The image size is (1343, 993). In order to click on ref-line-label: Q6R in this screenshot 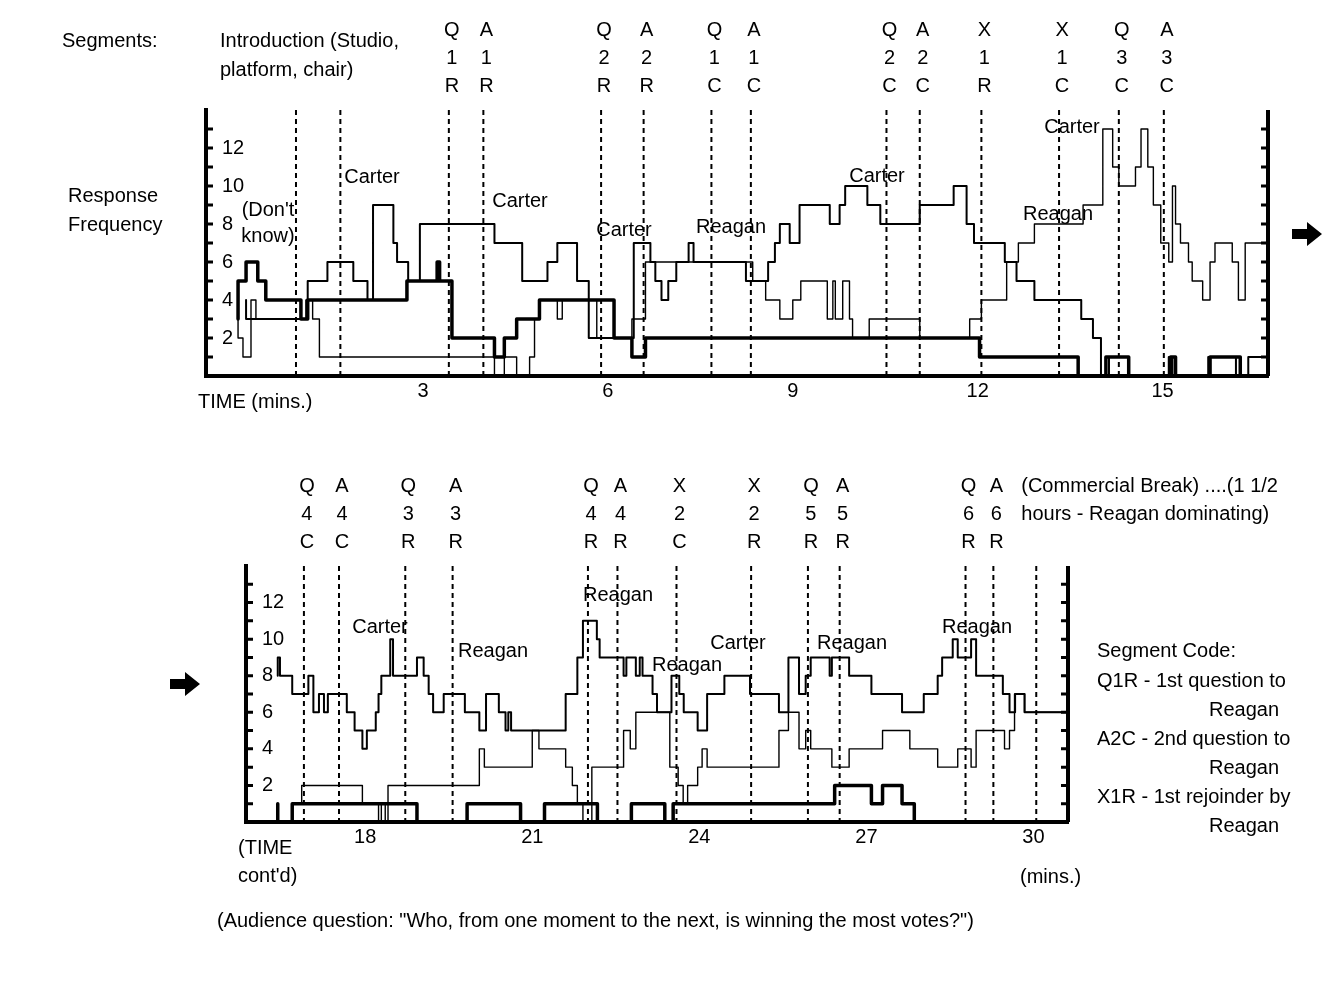, I will do `click(968, 512)`.